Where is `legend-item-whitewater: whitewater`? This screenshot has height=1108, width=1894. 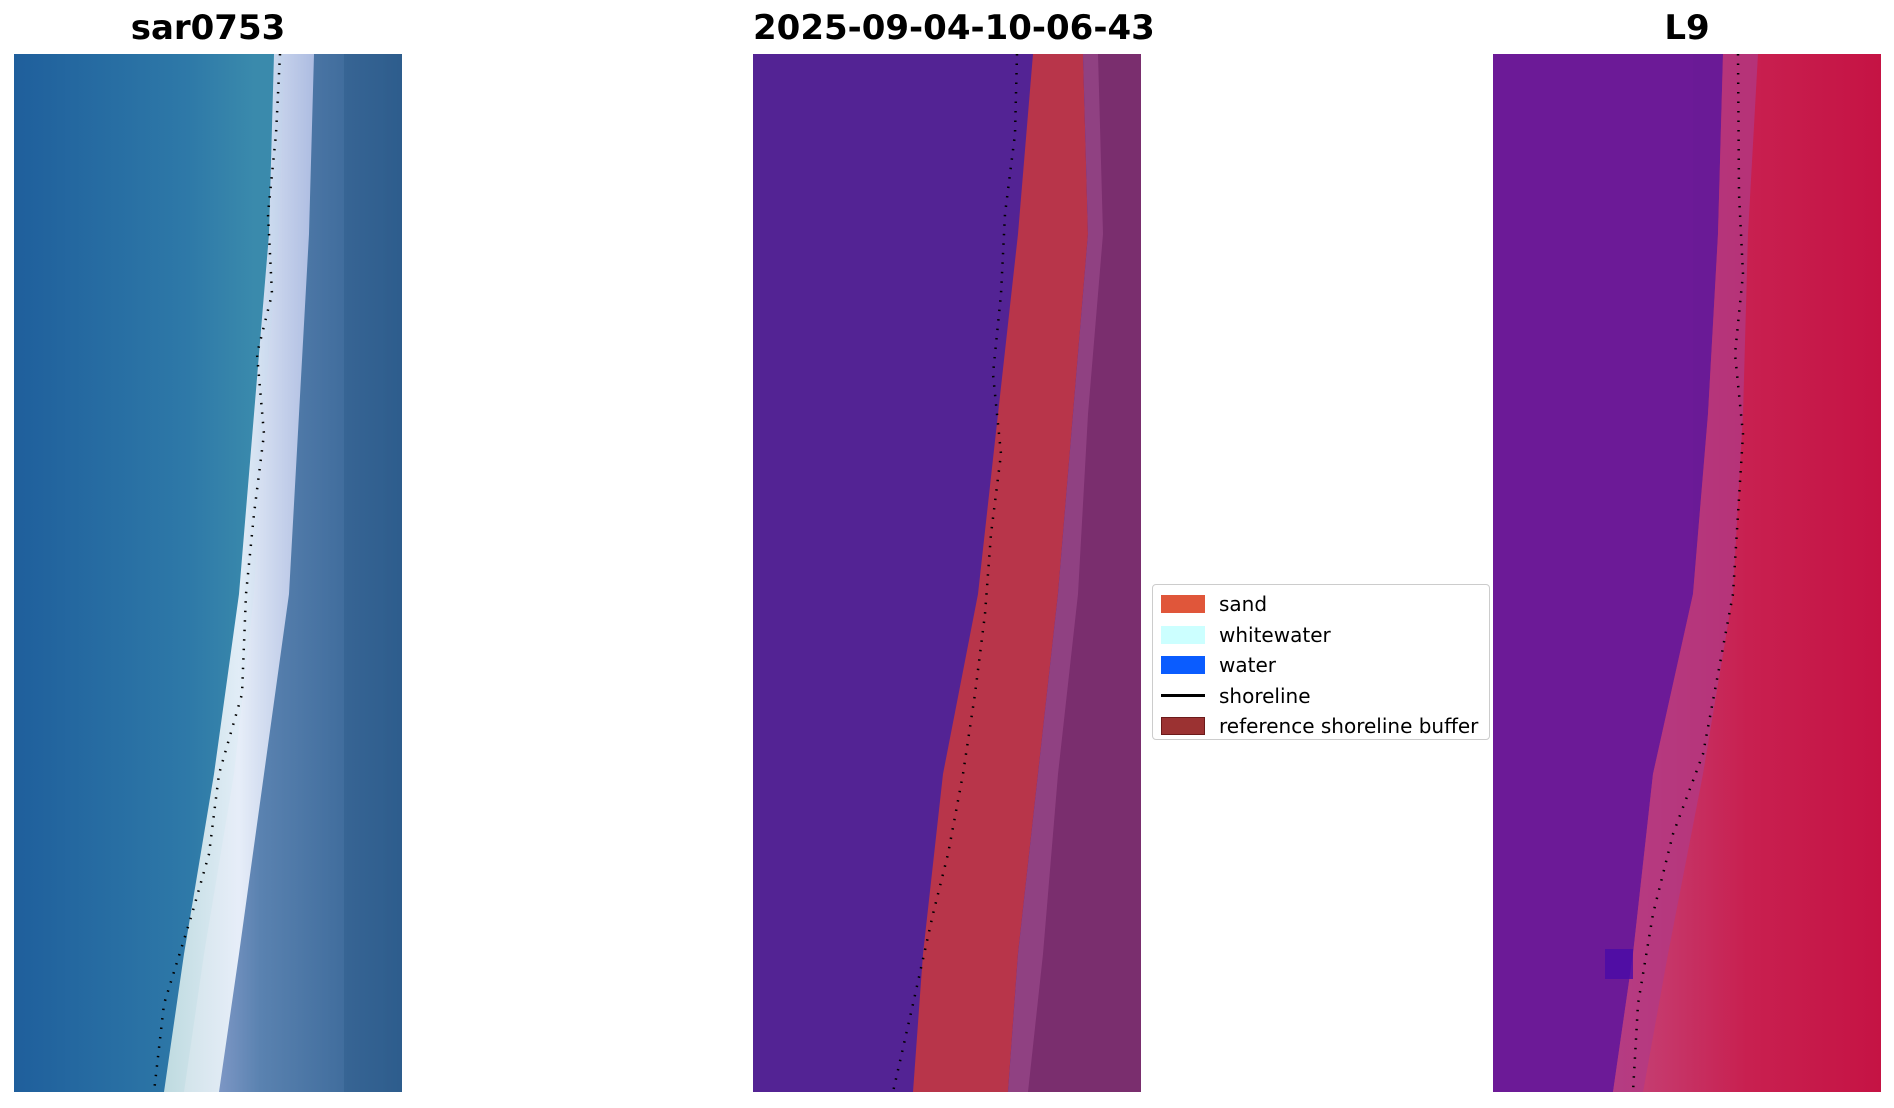
legend-item-whitewater: whitewater is located at coordinates (1321, 635).